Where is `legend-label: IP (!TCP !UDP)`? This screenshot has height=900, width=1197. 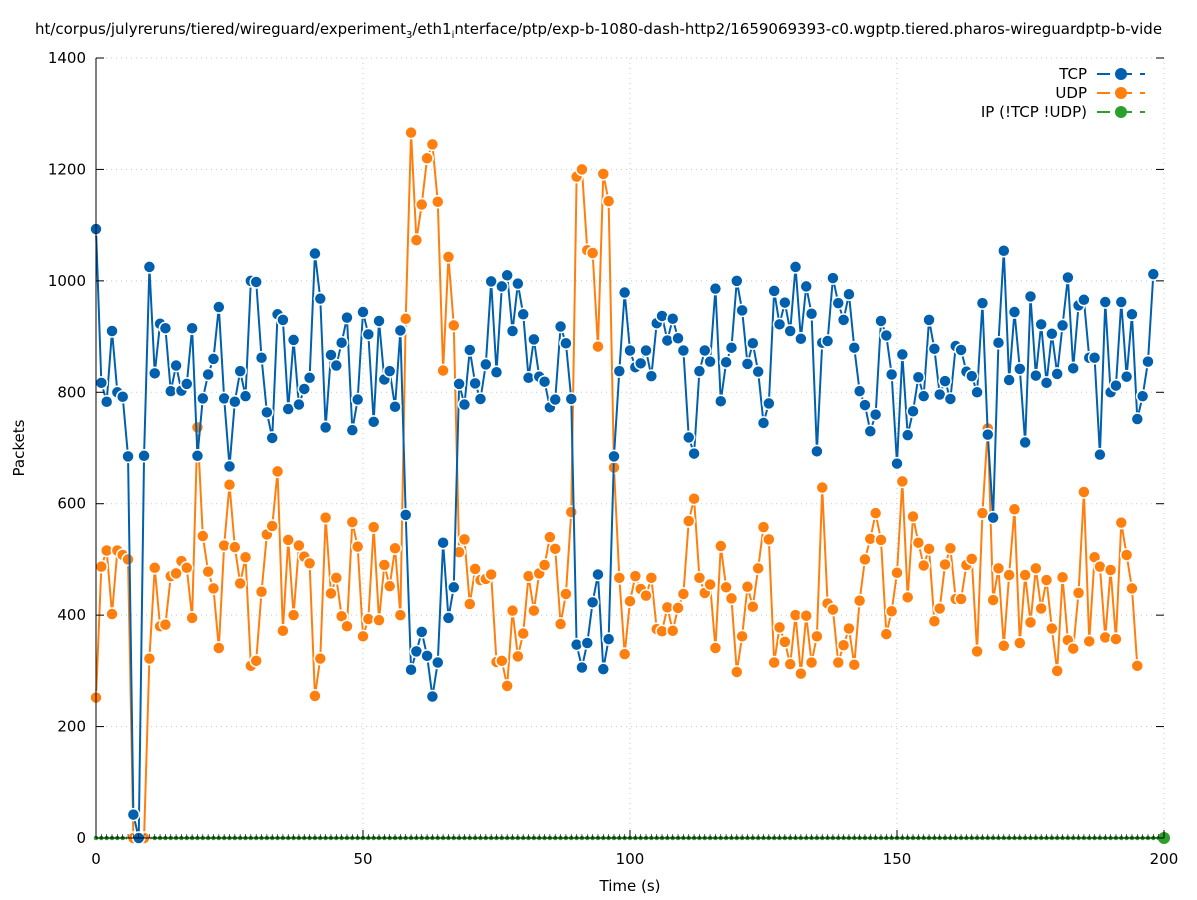
legend-label: IP (!TCP !UDP) is located at coordinates (1034, 112).